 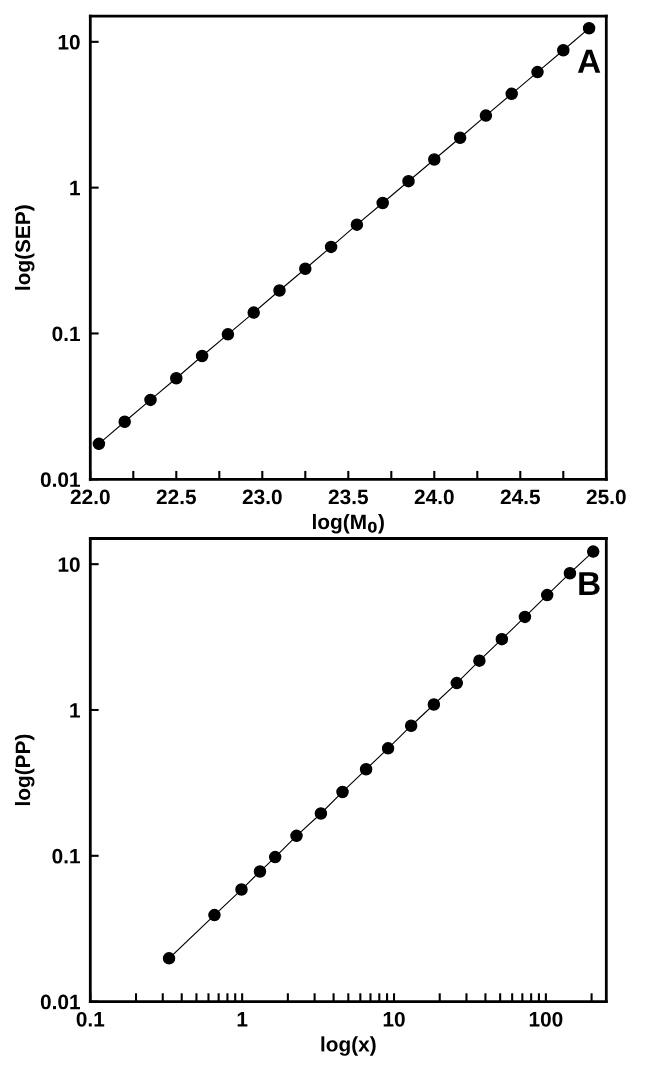 I want to click on y-axis-title: log(SEP), so click(x=24, y=247).